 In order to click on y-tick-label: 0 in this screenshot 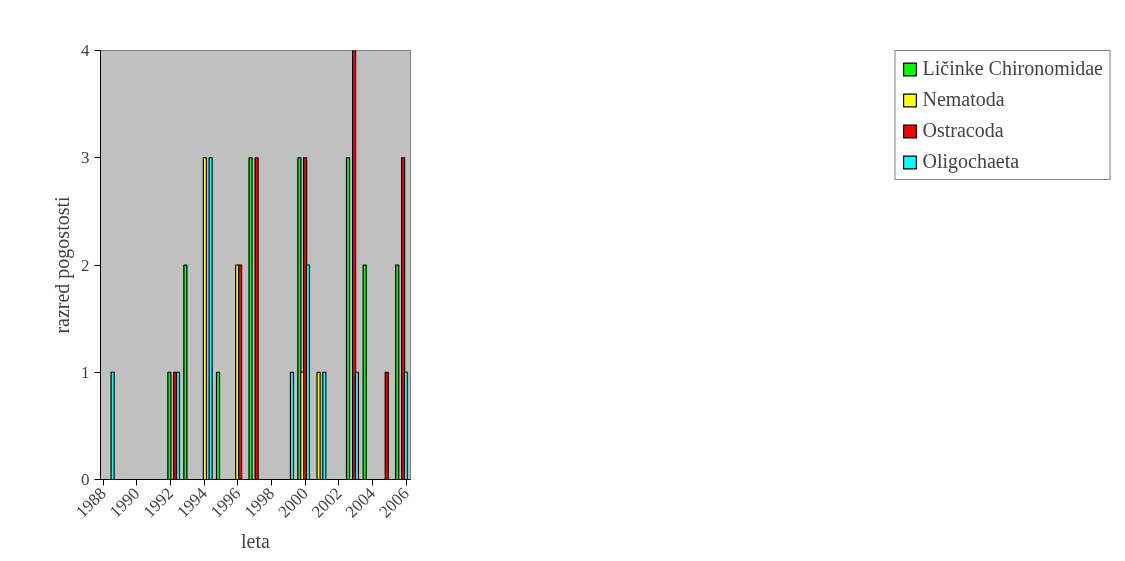, I will do `click(85, 479)`.